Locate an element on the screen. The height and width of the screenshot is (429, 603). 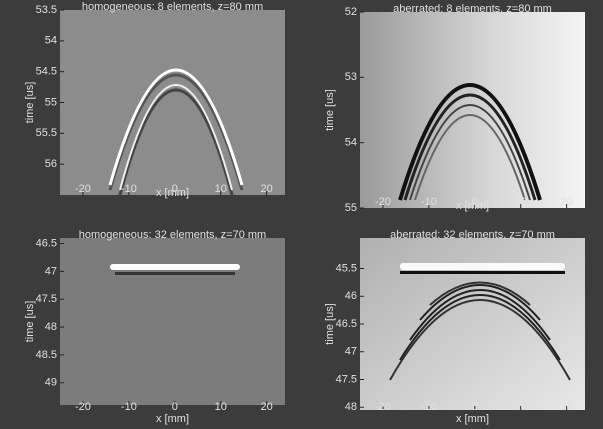
y-tick-label: 48.5 is located at coordinates (46, 355).